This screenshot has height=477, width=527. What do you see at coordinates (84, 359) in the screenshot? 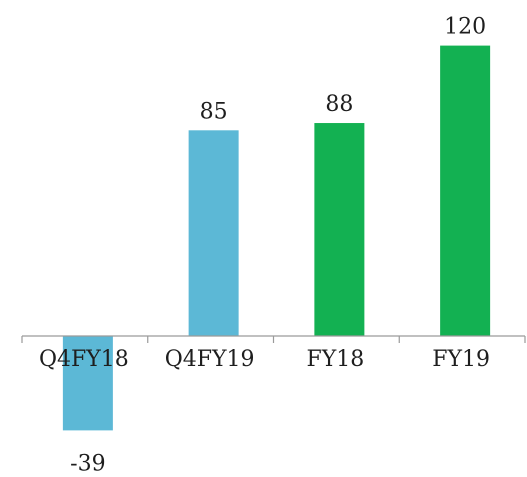
I see `x-tick-label: Q4FY18` at bounding box center [84, 359].